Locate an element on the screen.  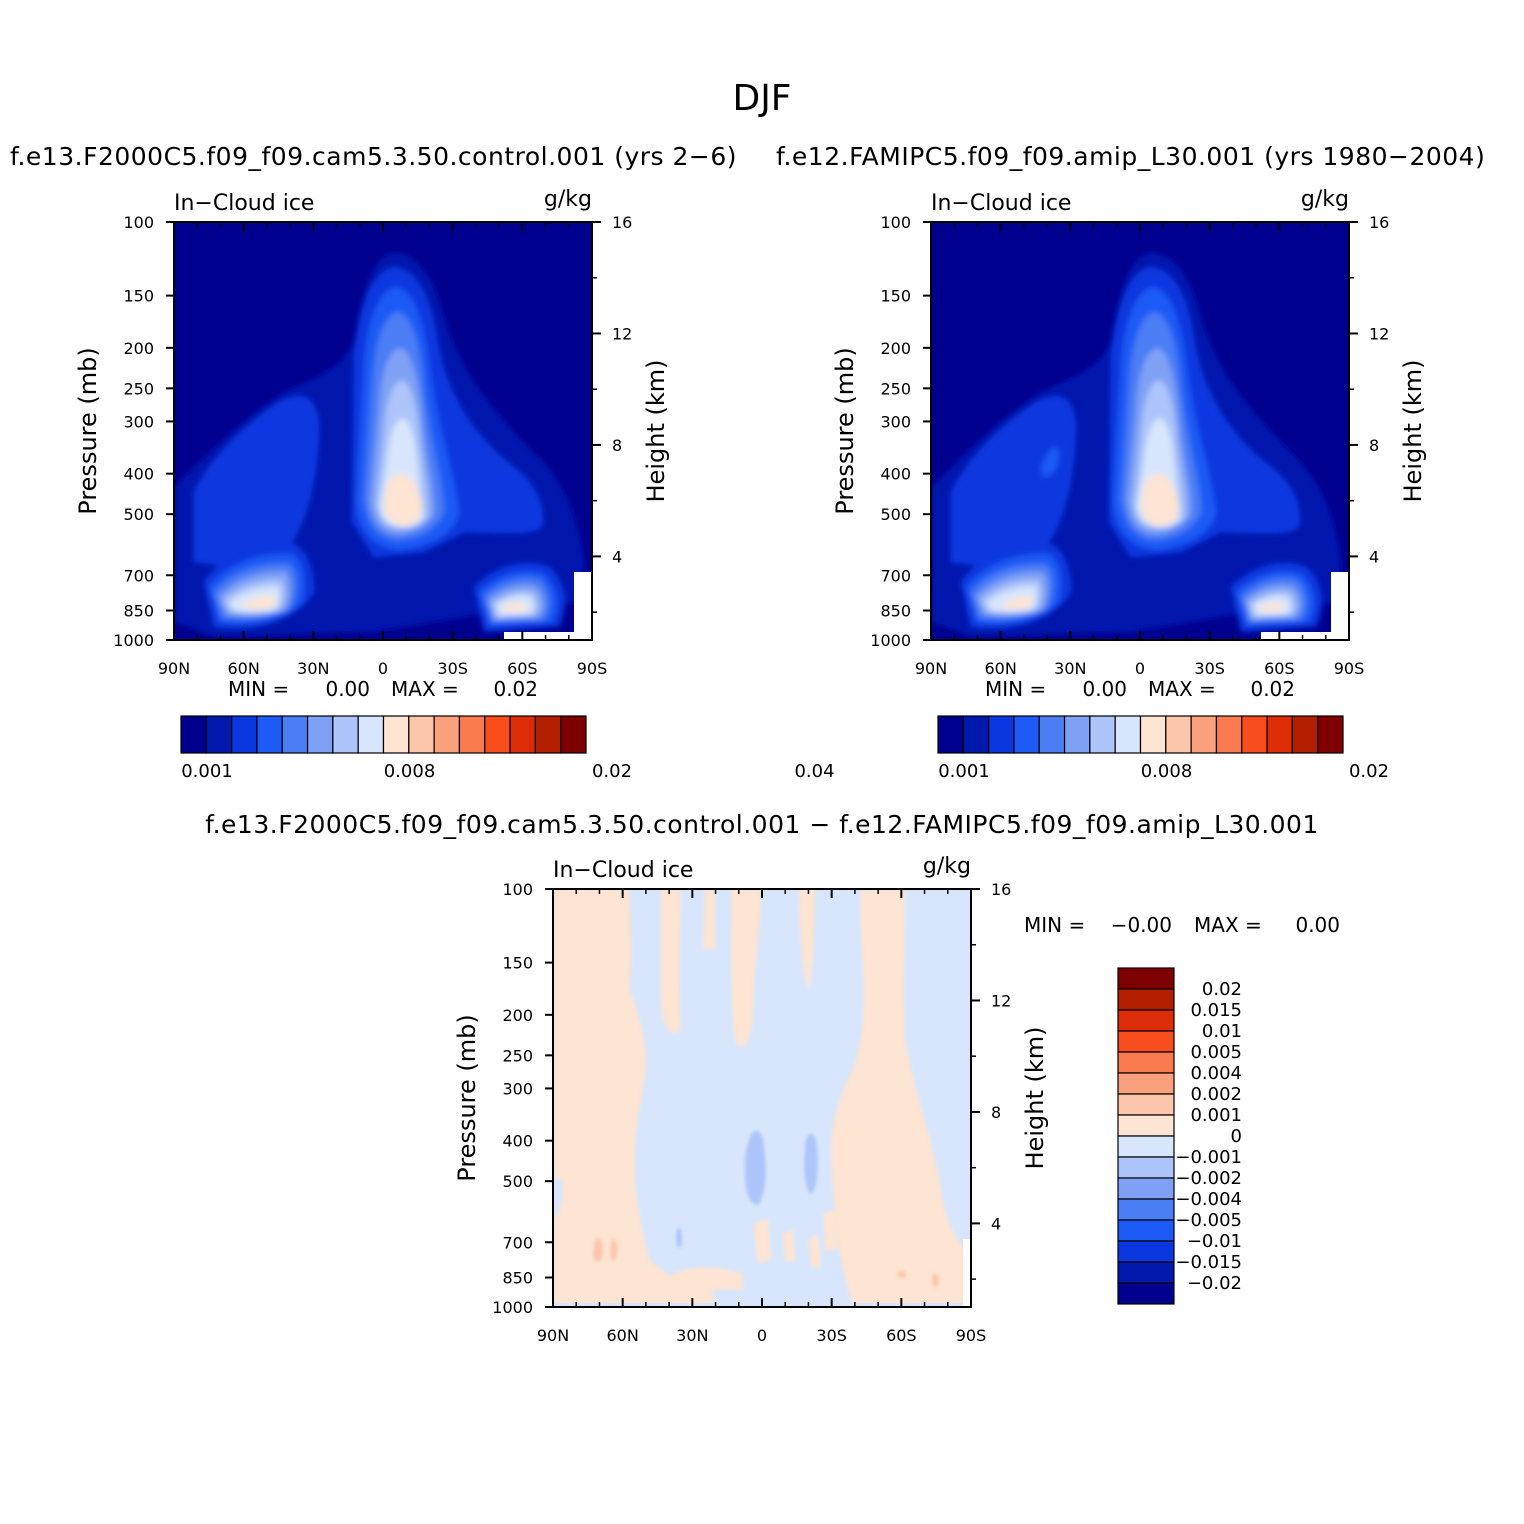
colorbar-tick-label: −0.015 is located at coordinates (1208, 1262).